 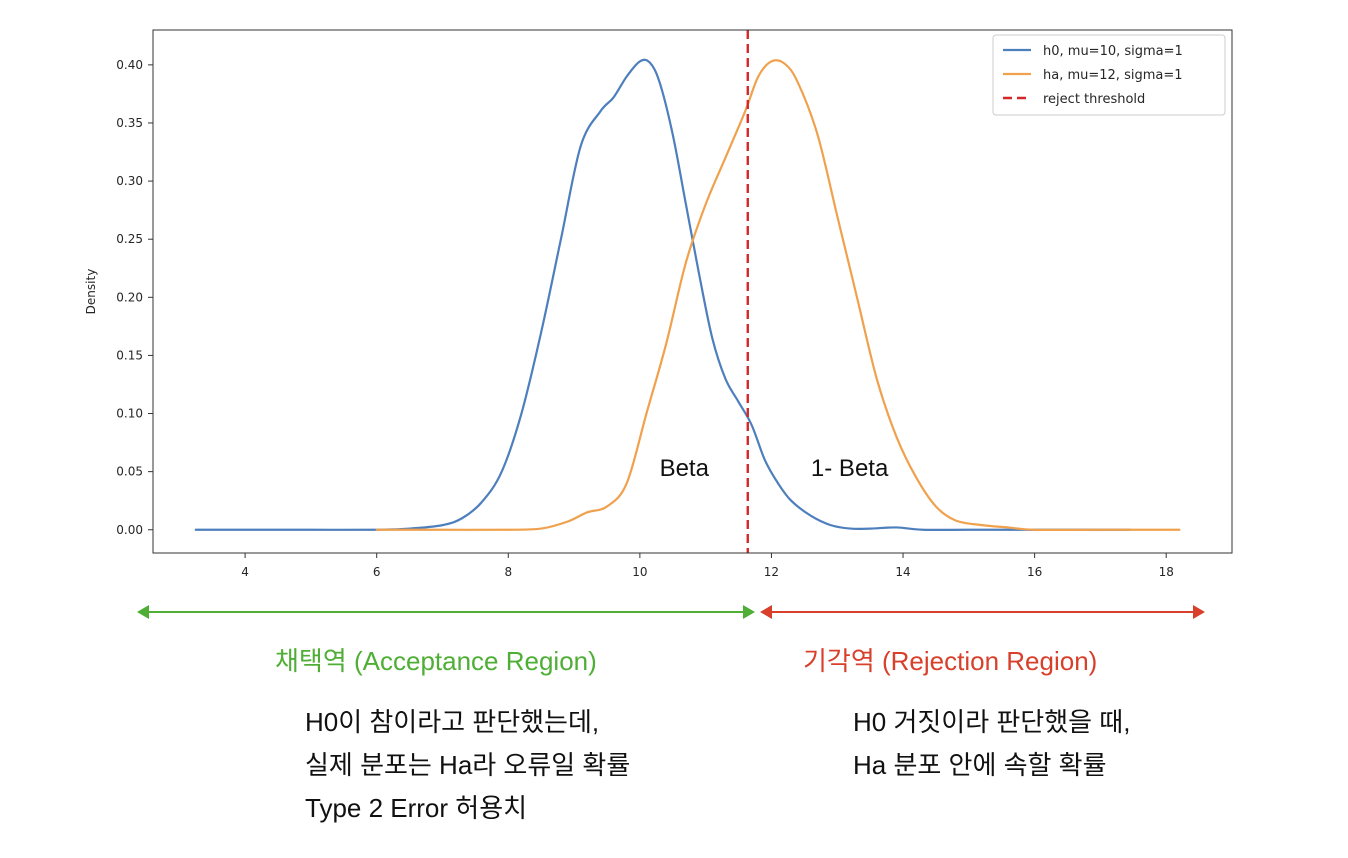 I want to click on y-tick-label: 0.05, so click(x=129, y=472).